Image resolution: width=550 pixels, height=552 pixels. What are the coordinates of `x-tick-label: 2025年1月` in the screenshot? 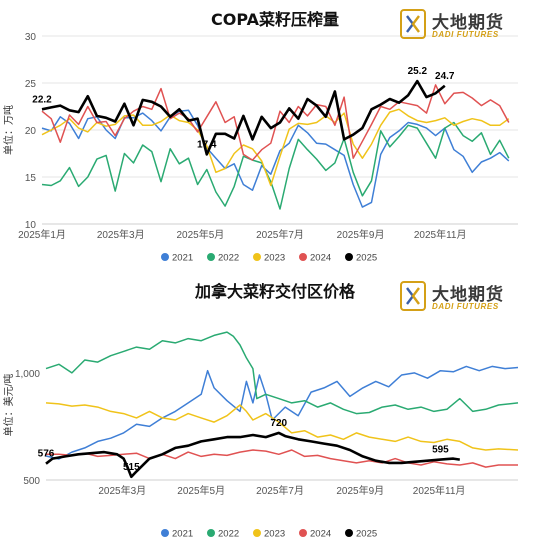 It's located at (42, 234).